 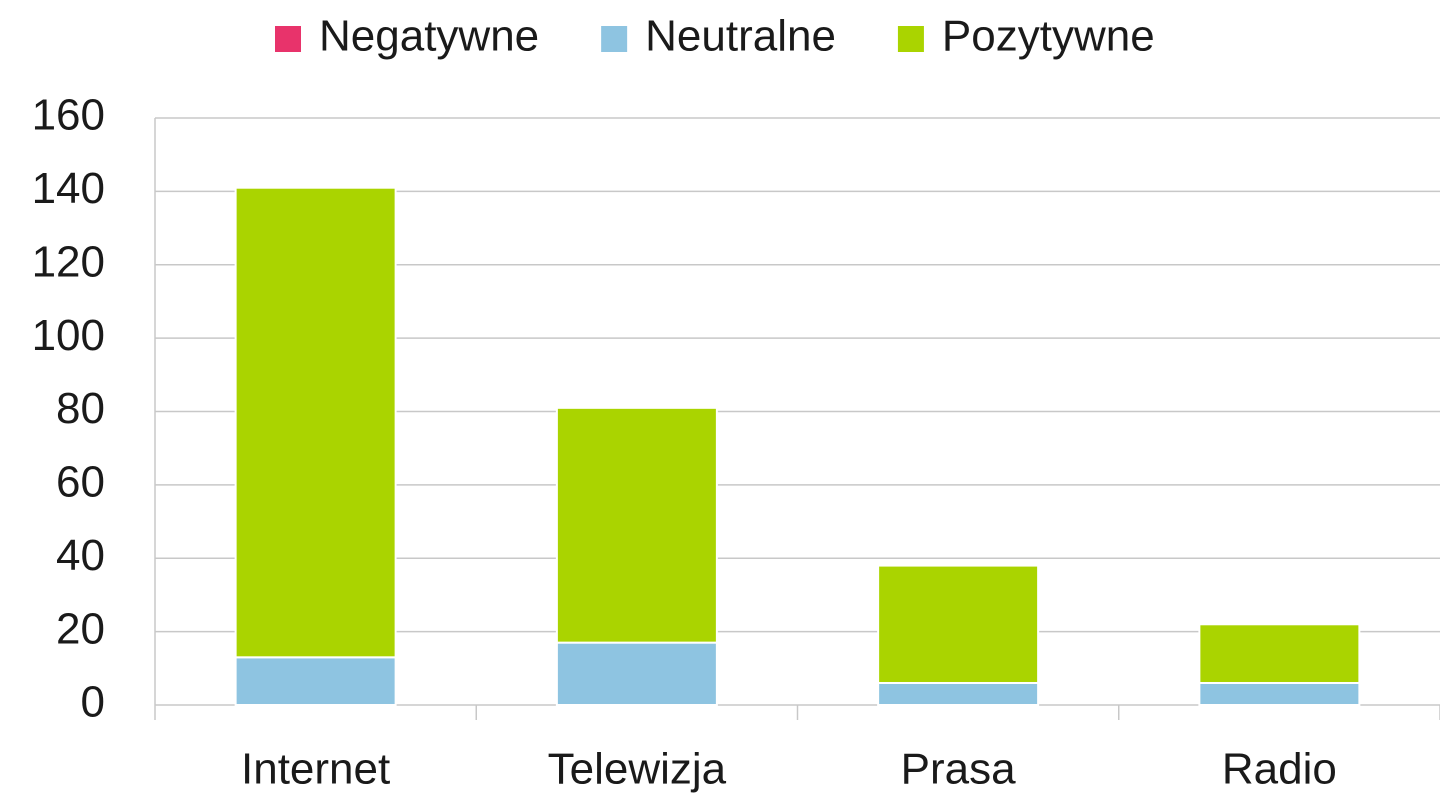 I want to click on x-tick-label: Radio, so click(x=1279, y=769).